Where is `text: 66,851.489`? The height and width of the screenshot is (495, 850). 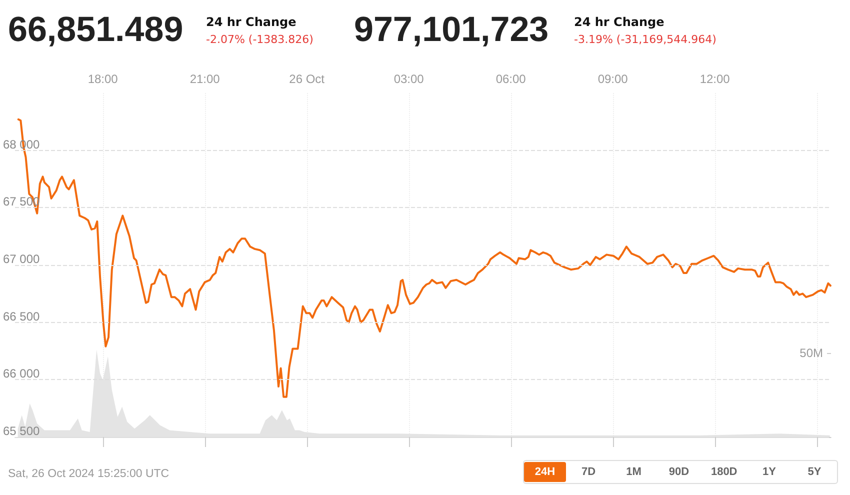
text: 66,851.489 is located at coordinates (96, 30).